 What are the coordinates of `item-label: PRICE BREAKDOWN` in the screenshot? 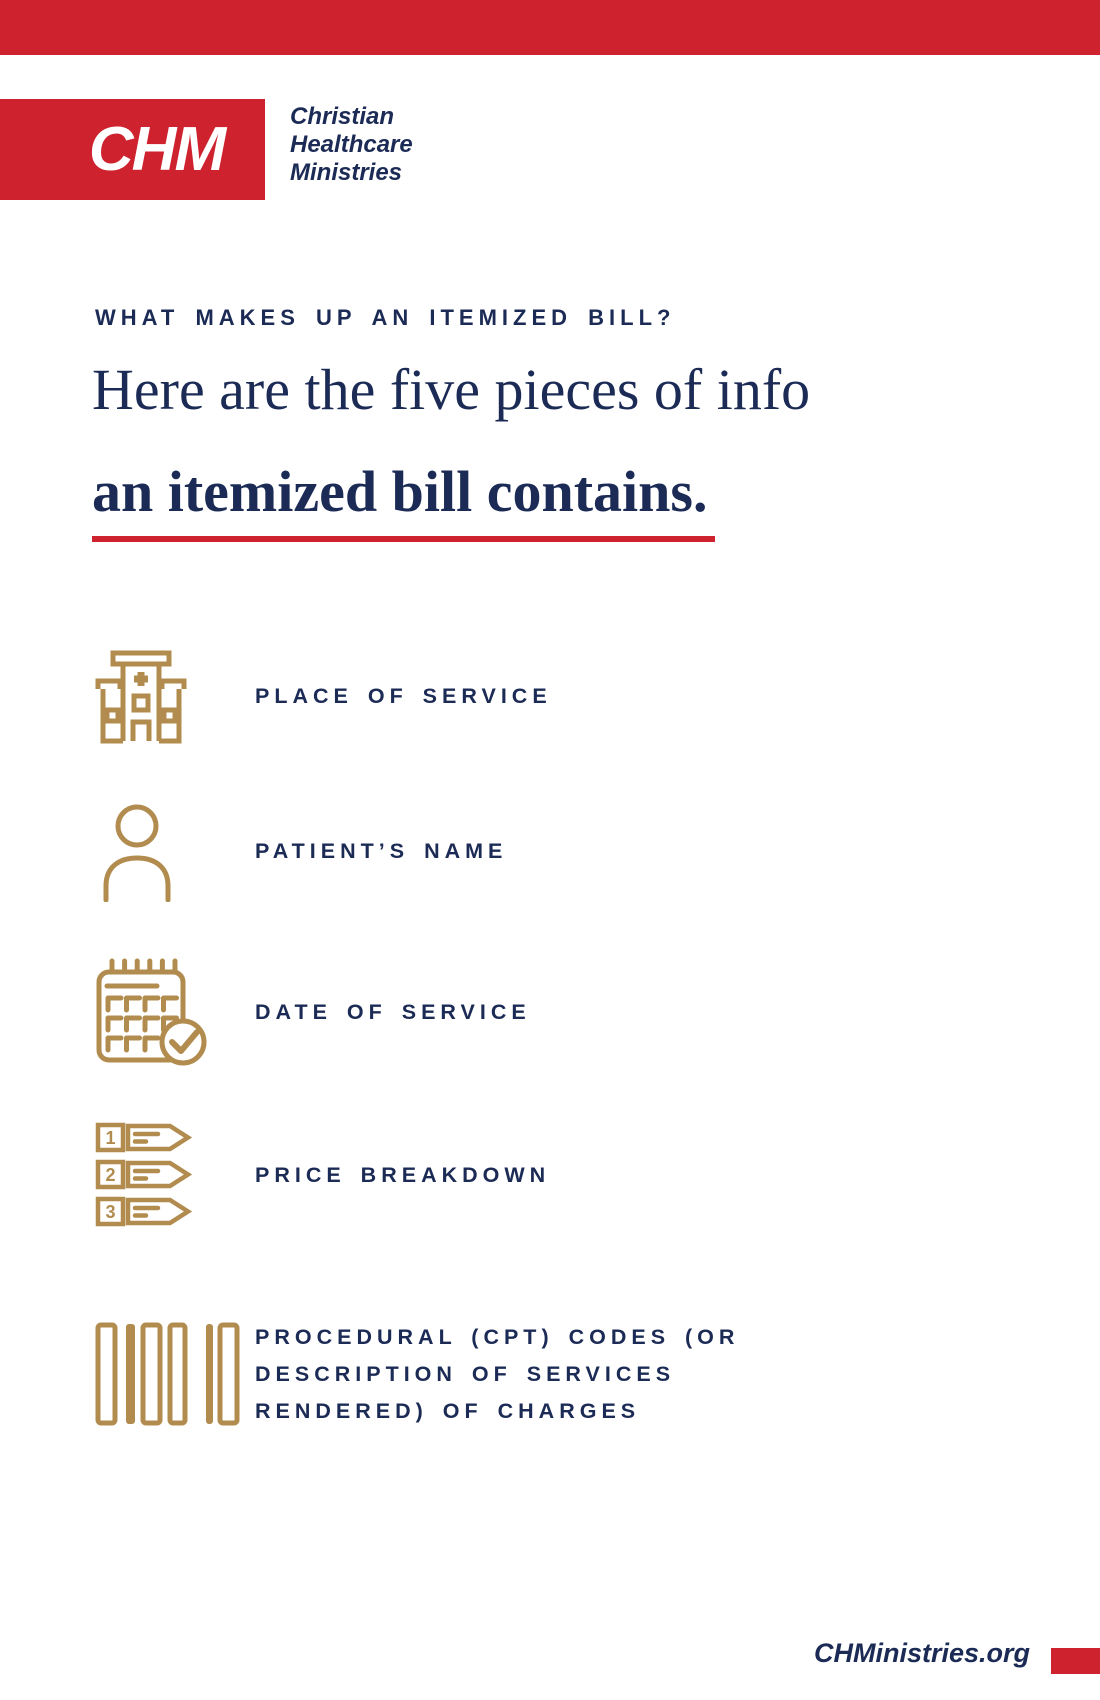 It's located at (403, 1174).